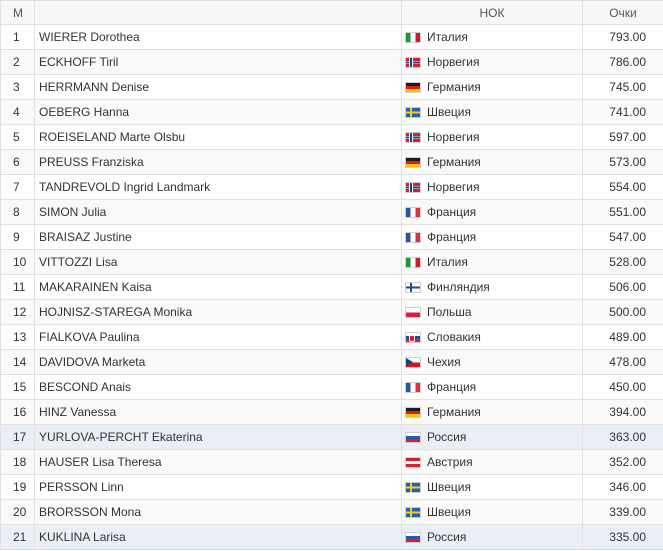 This screenshot has width=663, height=551. What do you see at coordinates (218, 37) in the screenshot?
I see `athlete-name: WIERER Dorothea` at bounding box center [218, 37].